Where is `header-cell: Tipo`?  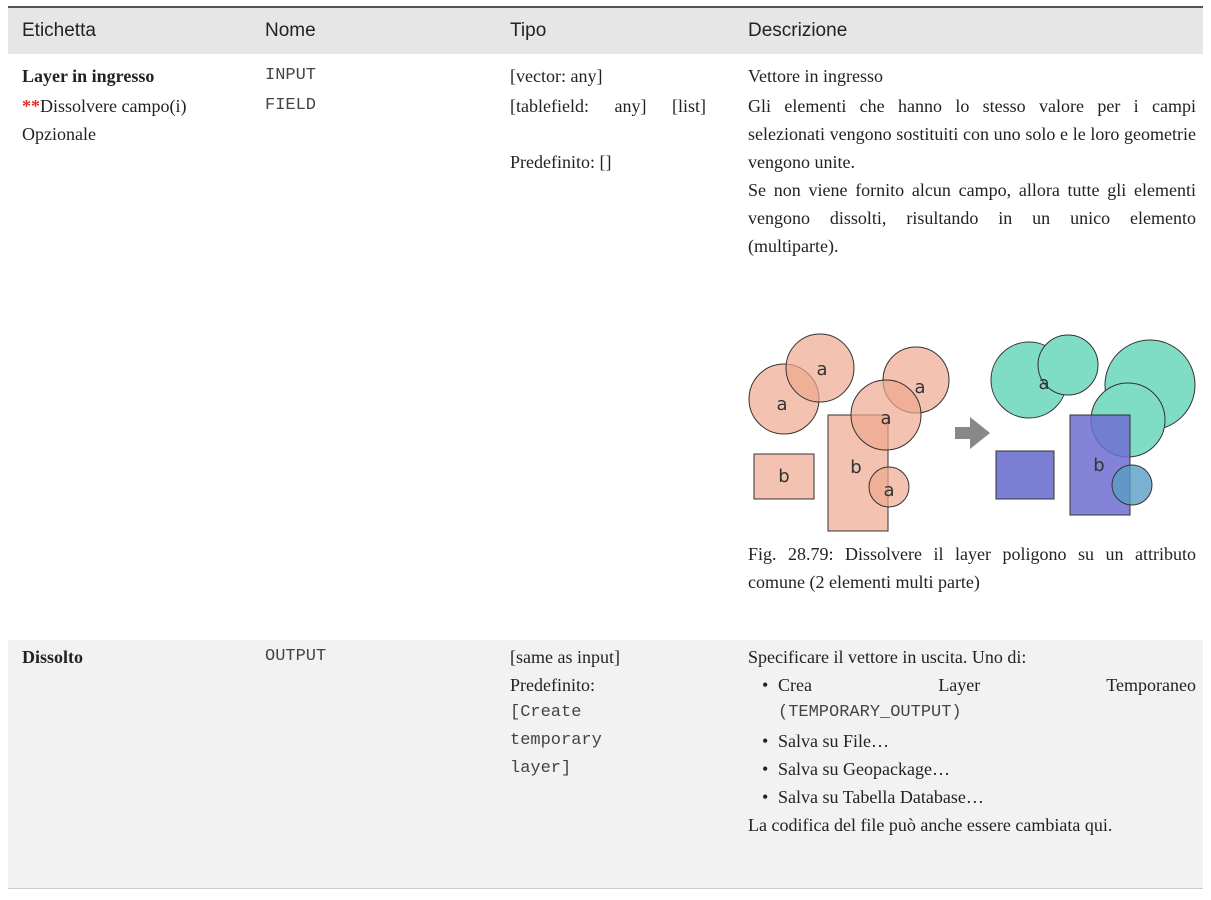
header-cell: Tipo is located at coordinates (528, 30).